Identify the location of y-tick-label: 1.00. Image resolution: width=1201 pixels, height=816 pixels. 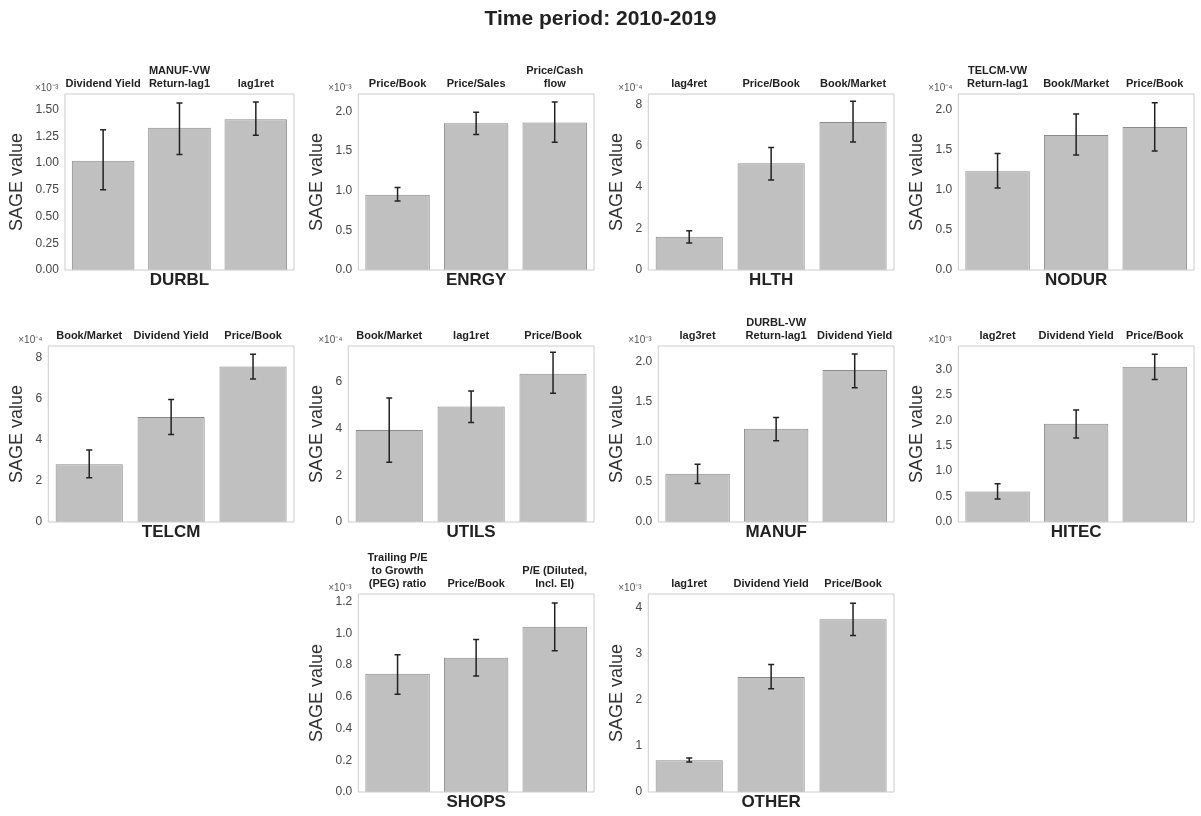
(47, 162).